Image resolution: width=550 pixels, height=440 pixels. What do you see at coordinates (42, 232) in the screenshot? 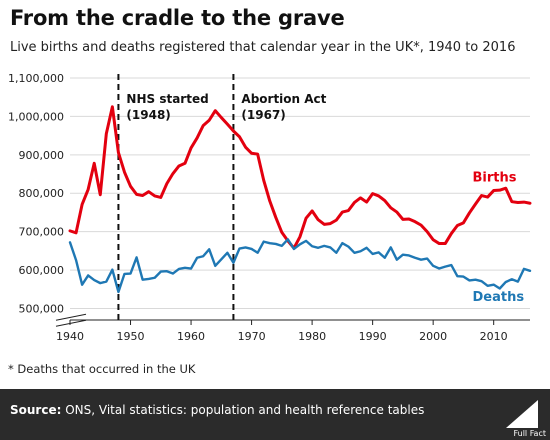
I see `y-tick-label: 700,000` at bounding box center [42, 232].